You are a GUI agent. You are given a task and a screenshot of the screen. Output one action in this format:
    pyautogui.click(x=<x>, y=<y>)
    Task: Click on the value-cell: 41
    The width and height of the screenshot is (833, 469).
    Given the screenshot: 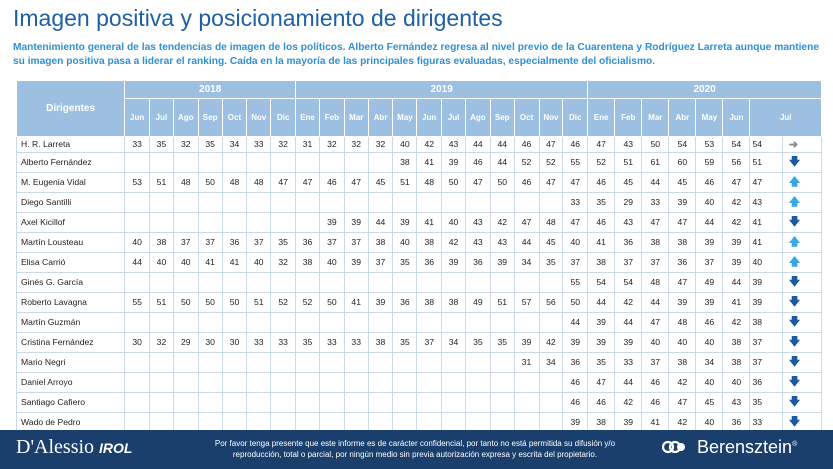 What is the action you would take?
    pyautogui.click(x=736, y=302)
    